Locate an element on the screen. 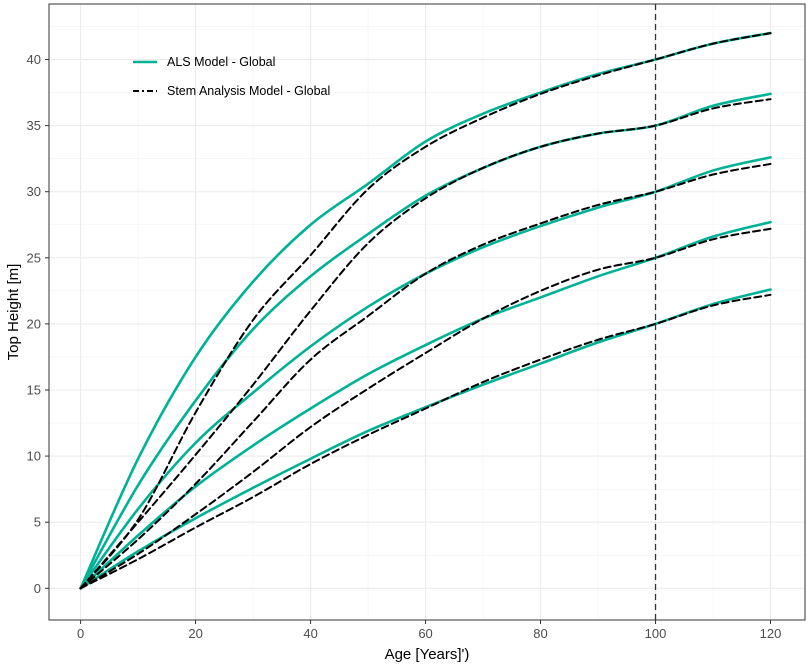 Image resolution: width=809 pixels, height=666 pixels. x-tick-label: 0 is located at coordinates (80, 633).